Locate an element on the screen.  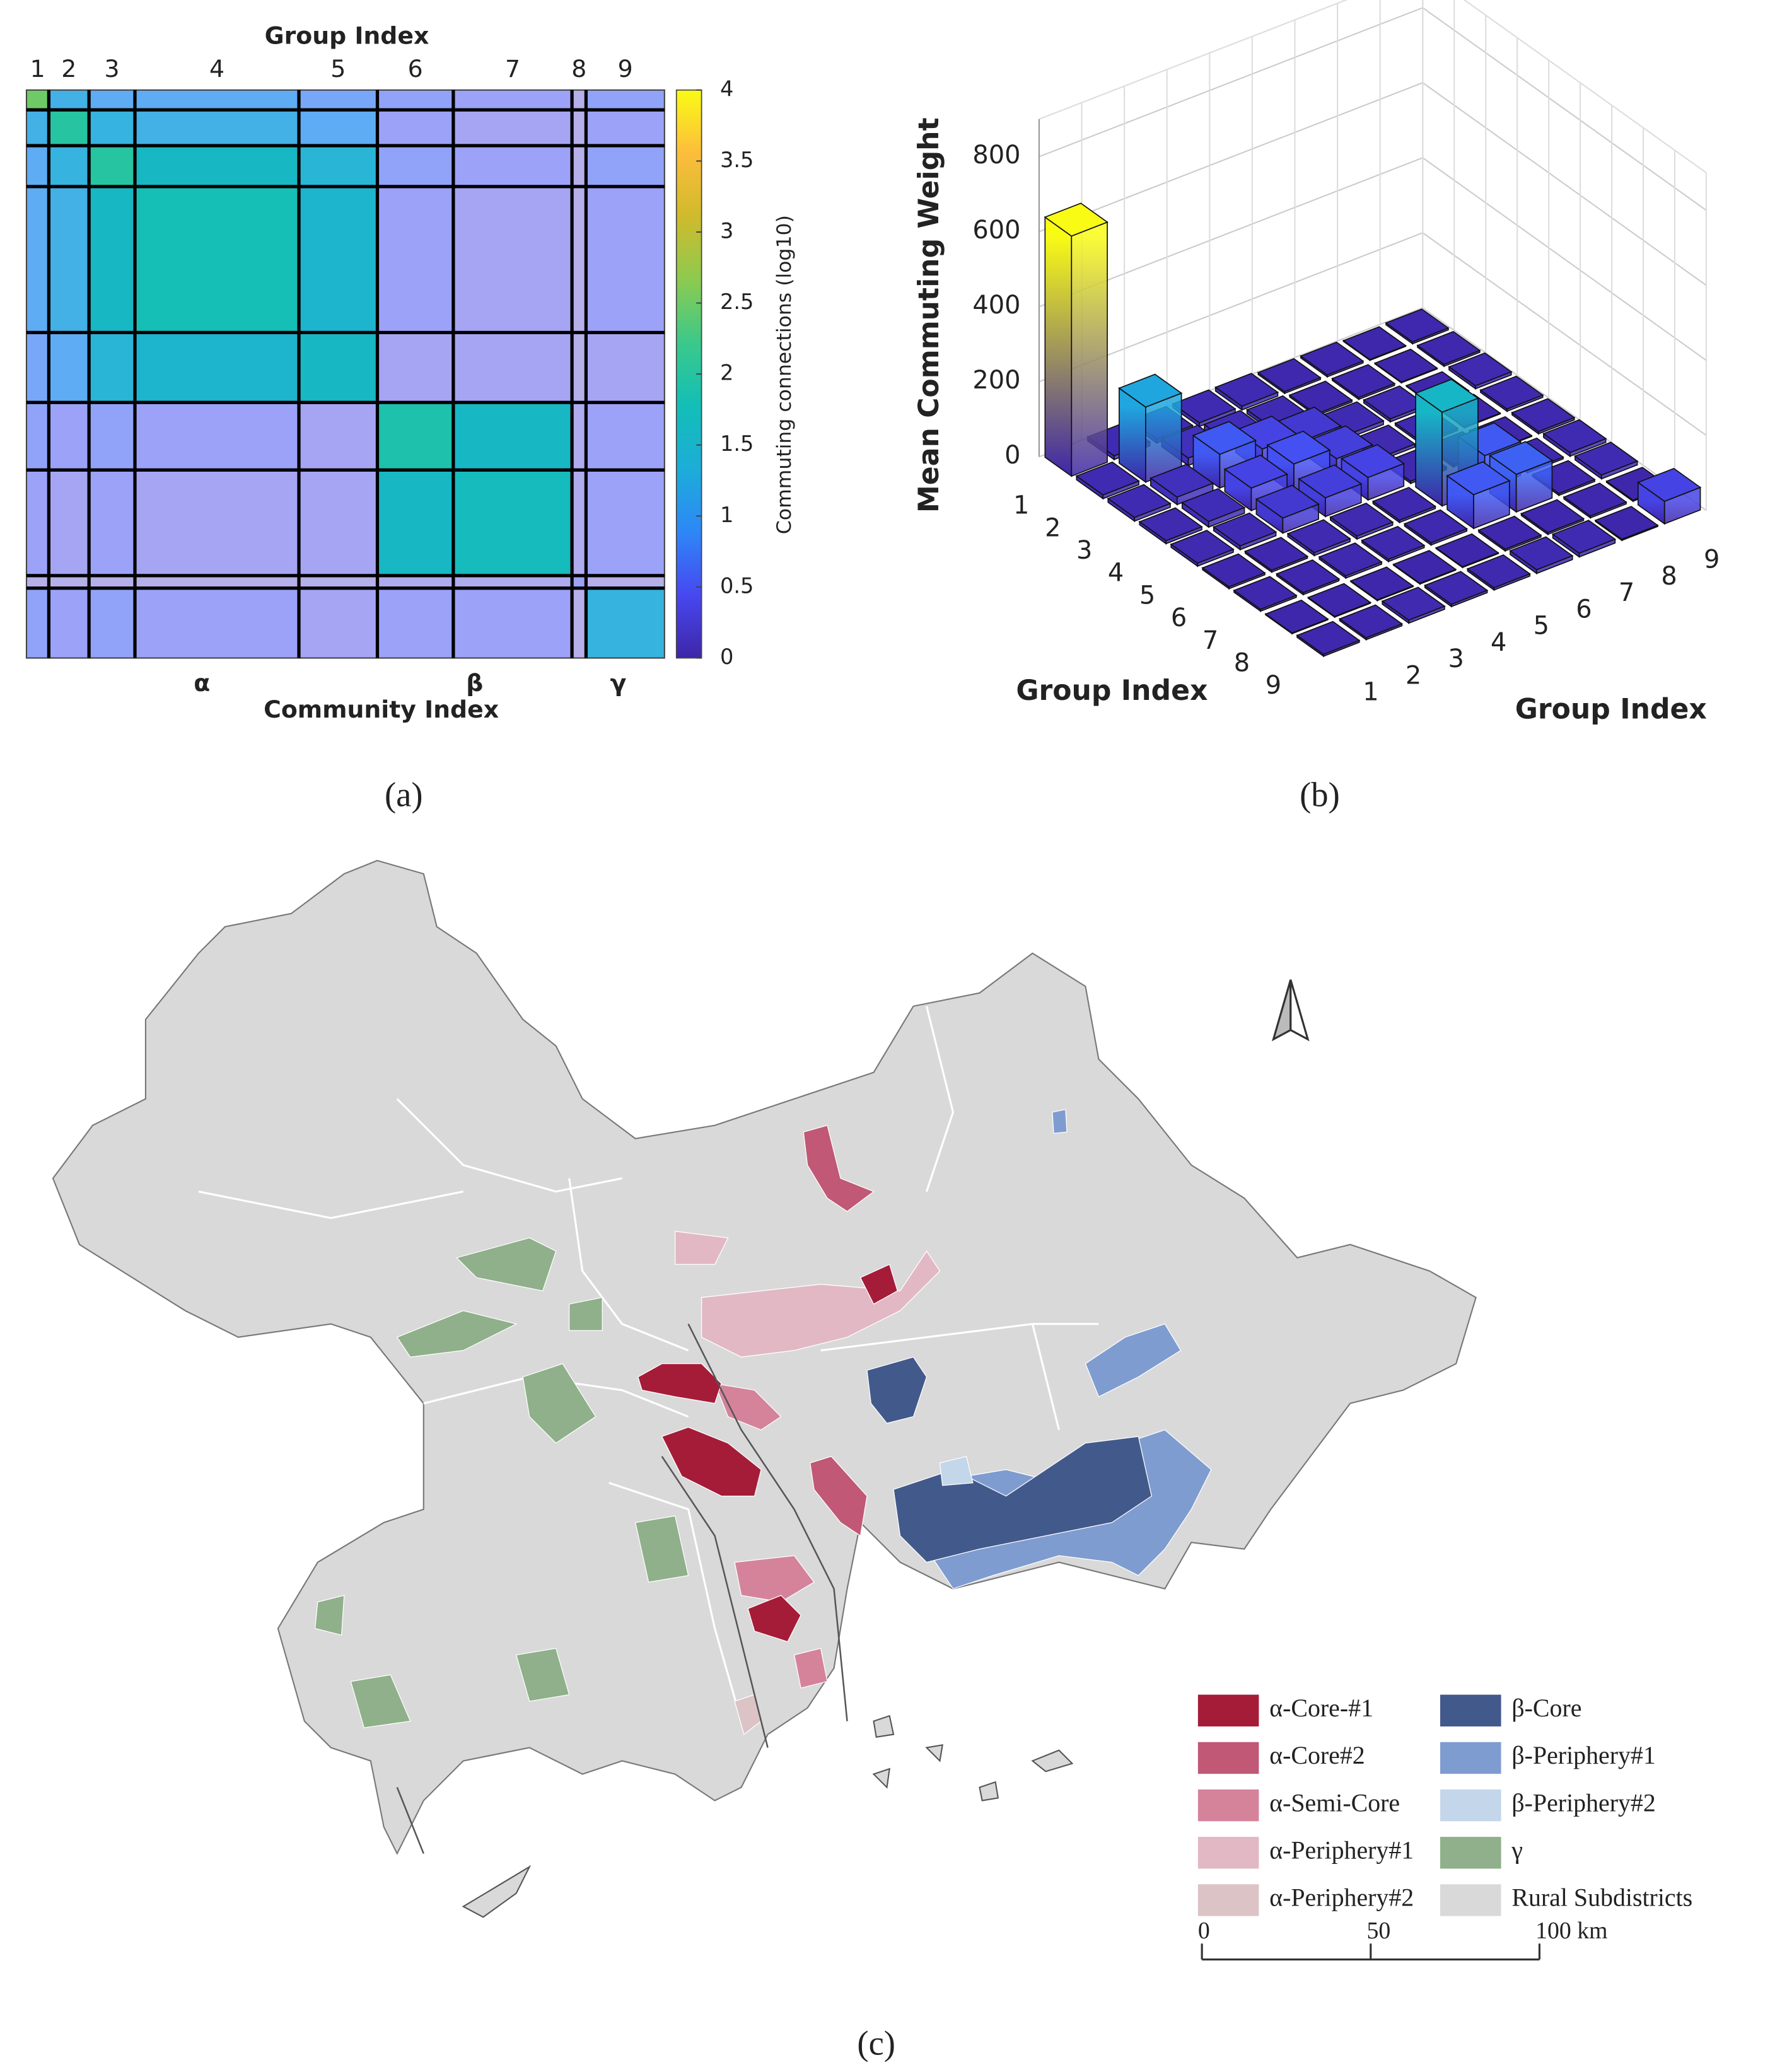
colorbar-tick-label: 2.5 is located at coordinates (737, 302).